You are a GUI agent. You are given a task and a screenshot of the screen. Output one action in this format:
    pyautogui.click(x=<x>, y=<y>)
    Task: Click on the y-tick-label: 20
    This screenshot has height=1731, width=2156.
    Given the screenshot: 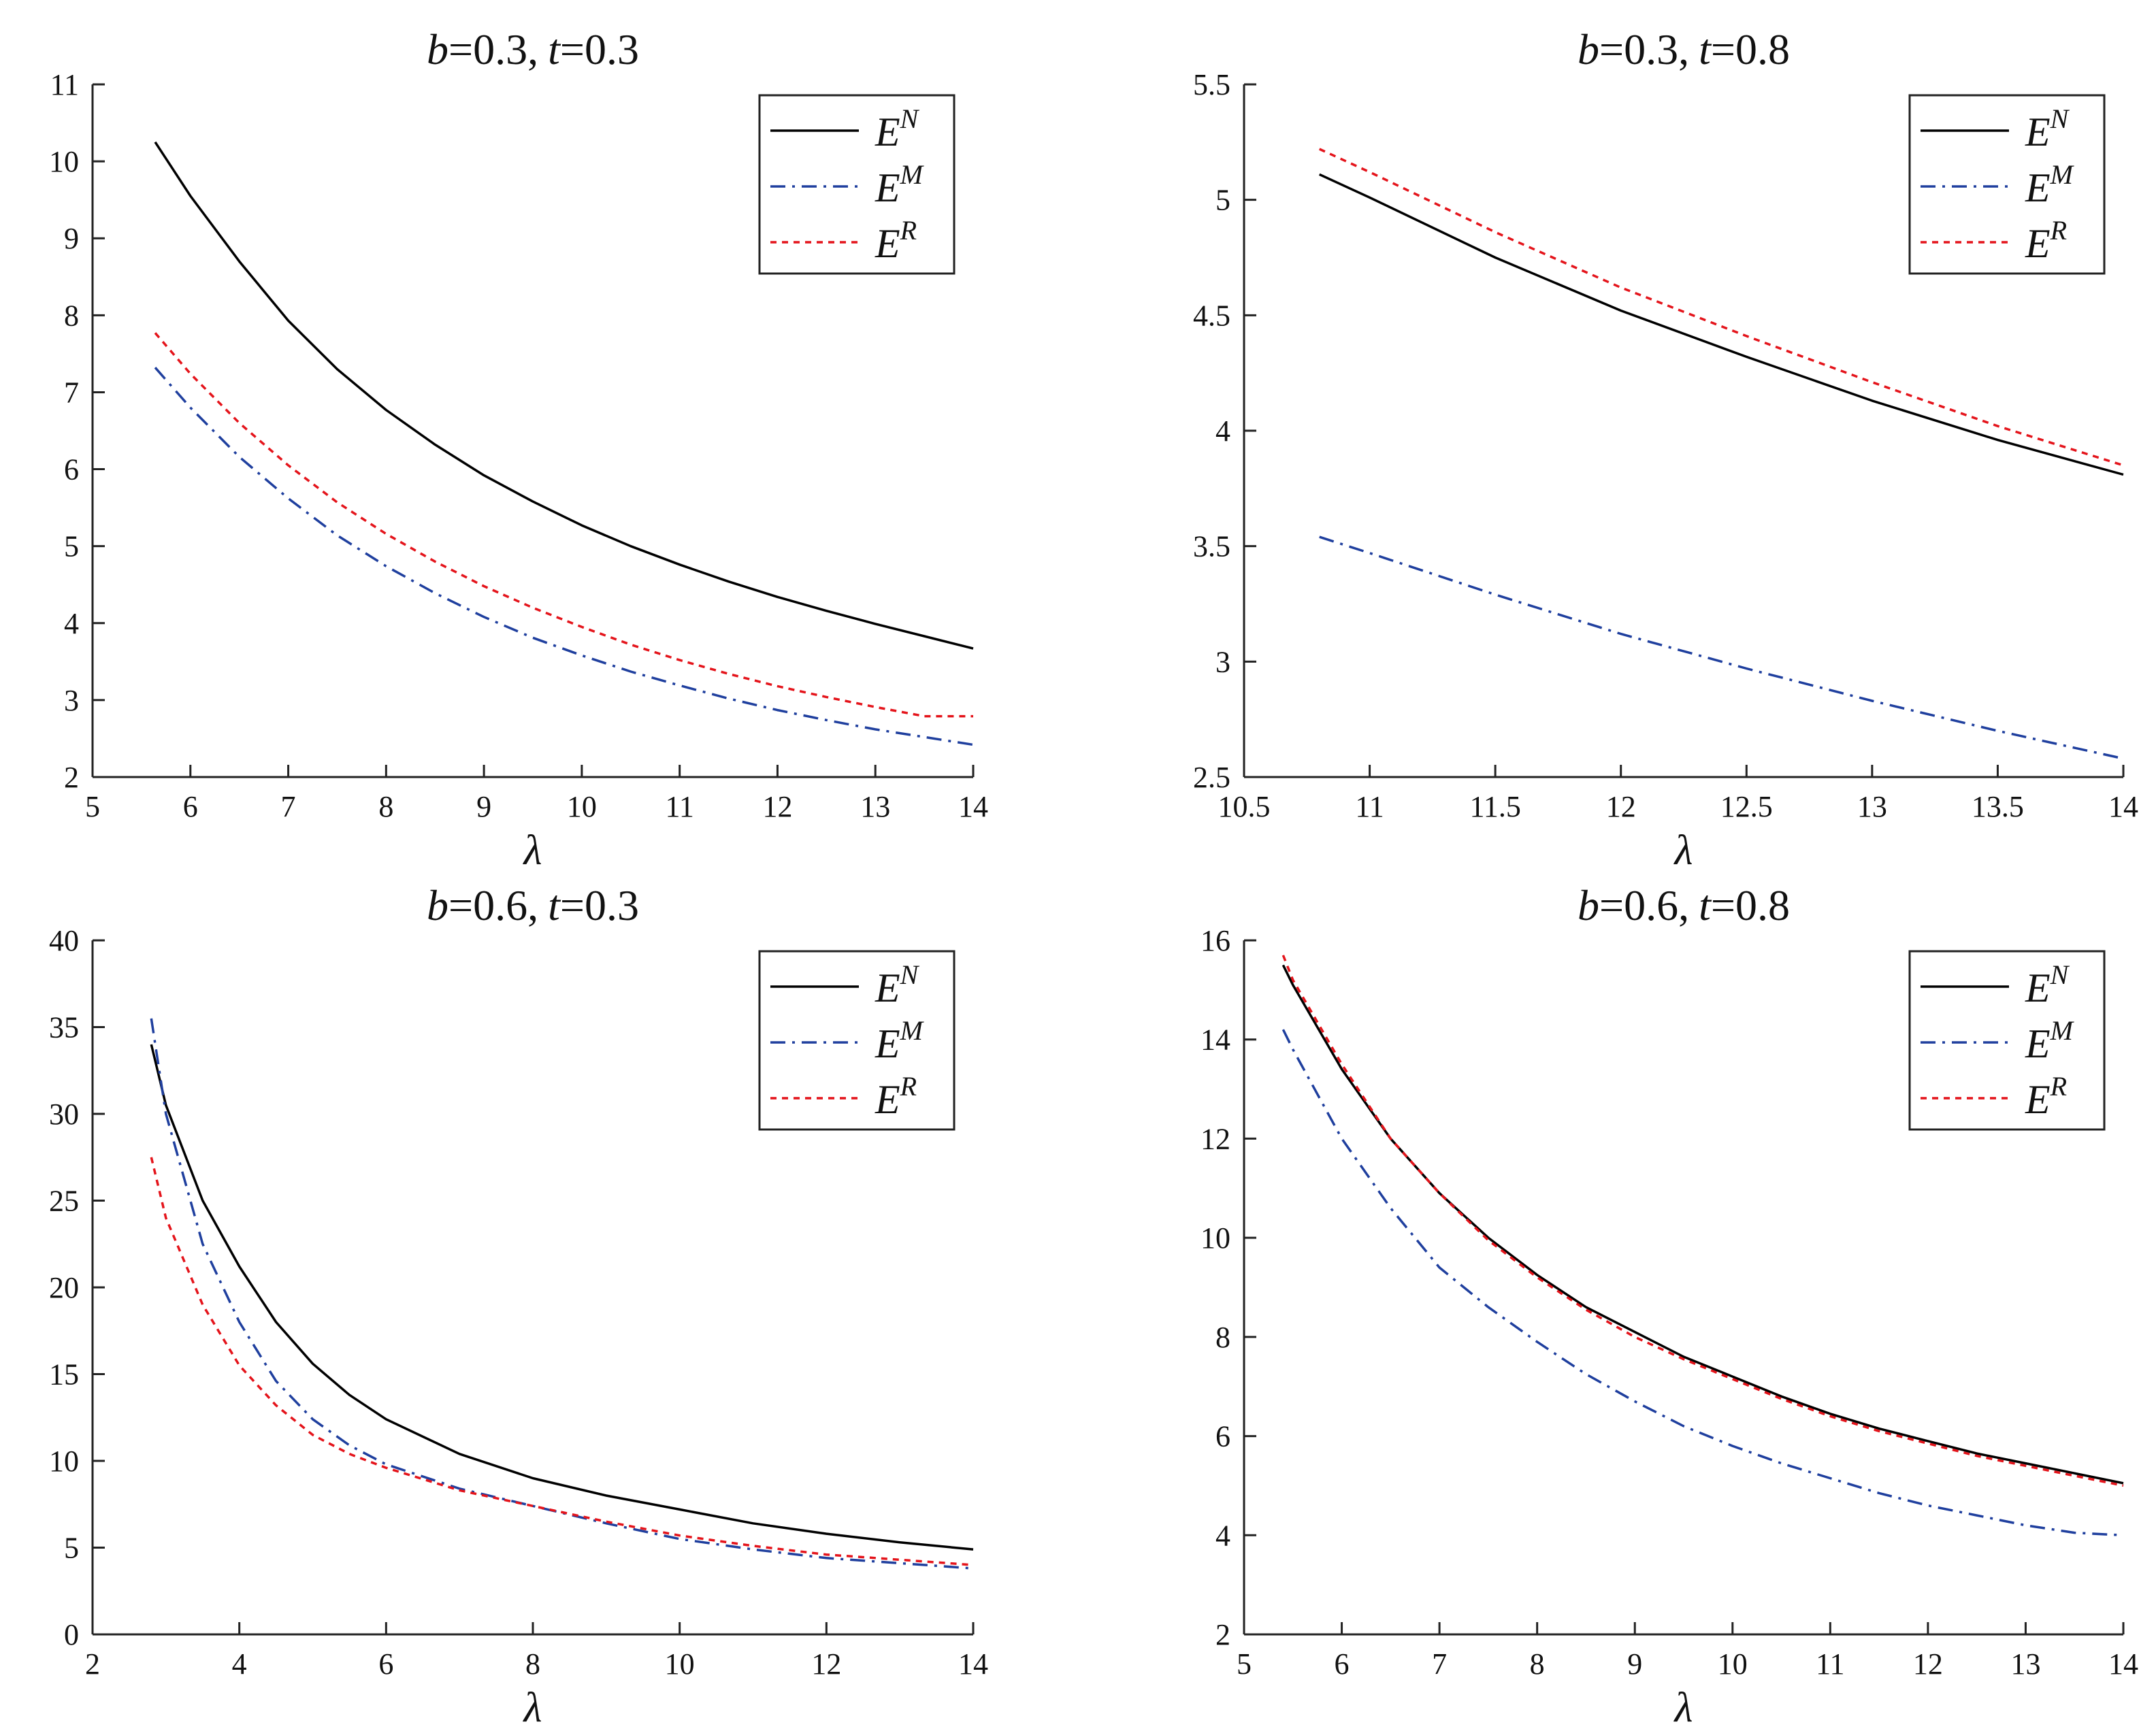 What is the action you would take?
    pyautogui.click(x=64, y=1287)
    